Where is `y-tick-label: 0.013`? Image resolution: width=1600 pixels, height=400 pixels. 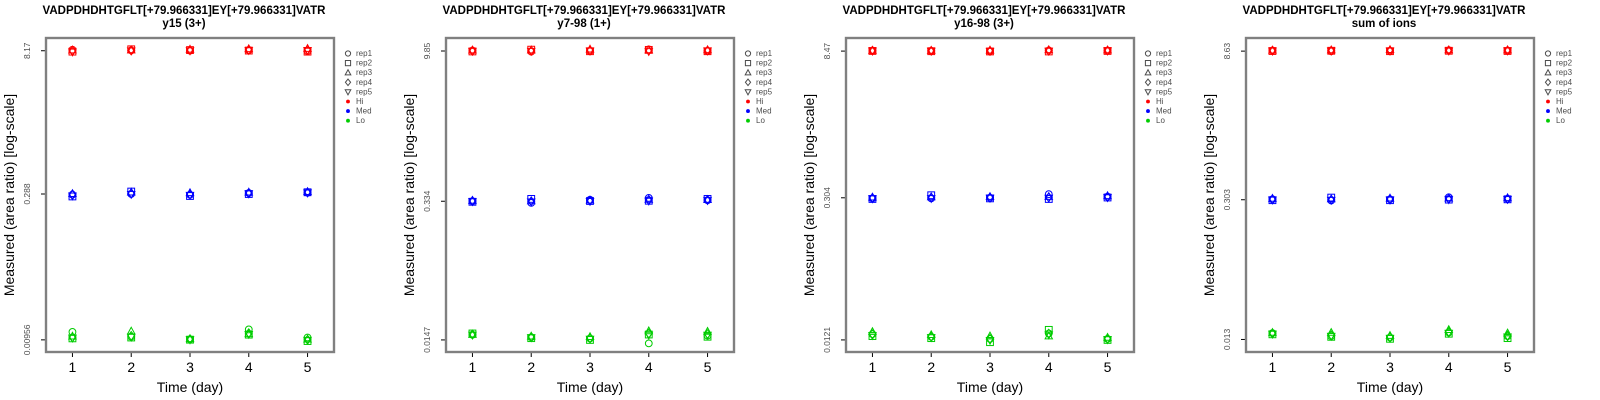 y-tick-label: 0.013 is located at coordinates (1227, 340).